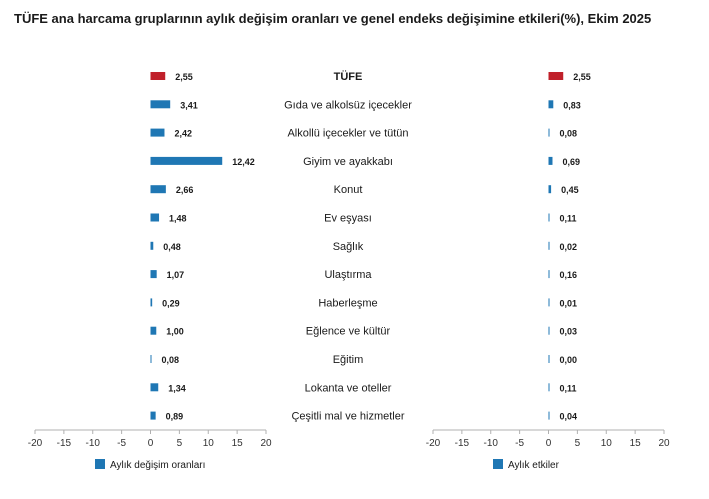 The width and height of the screenshot is (709, 499). What do you see at coordinates (171, 303) in the screenshot?
I see `bar-value-label: 0,29` at bounding box center [171, 303].